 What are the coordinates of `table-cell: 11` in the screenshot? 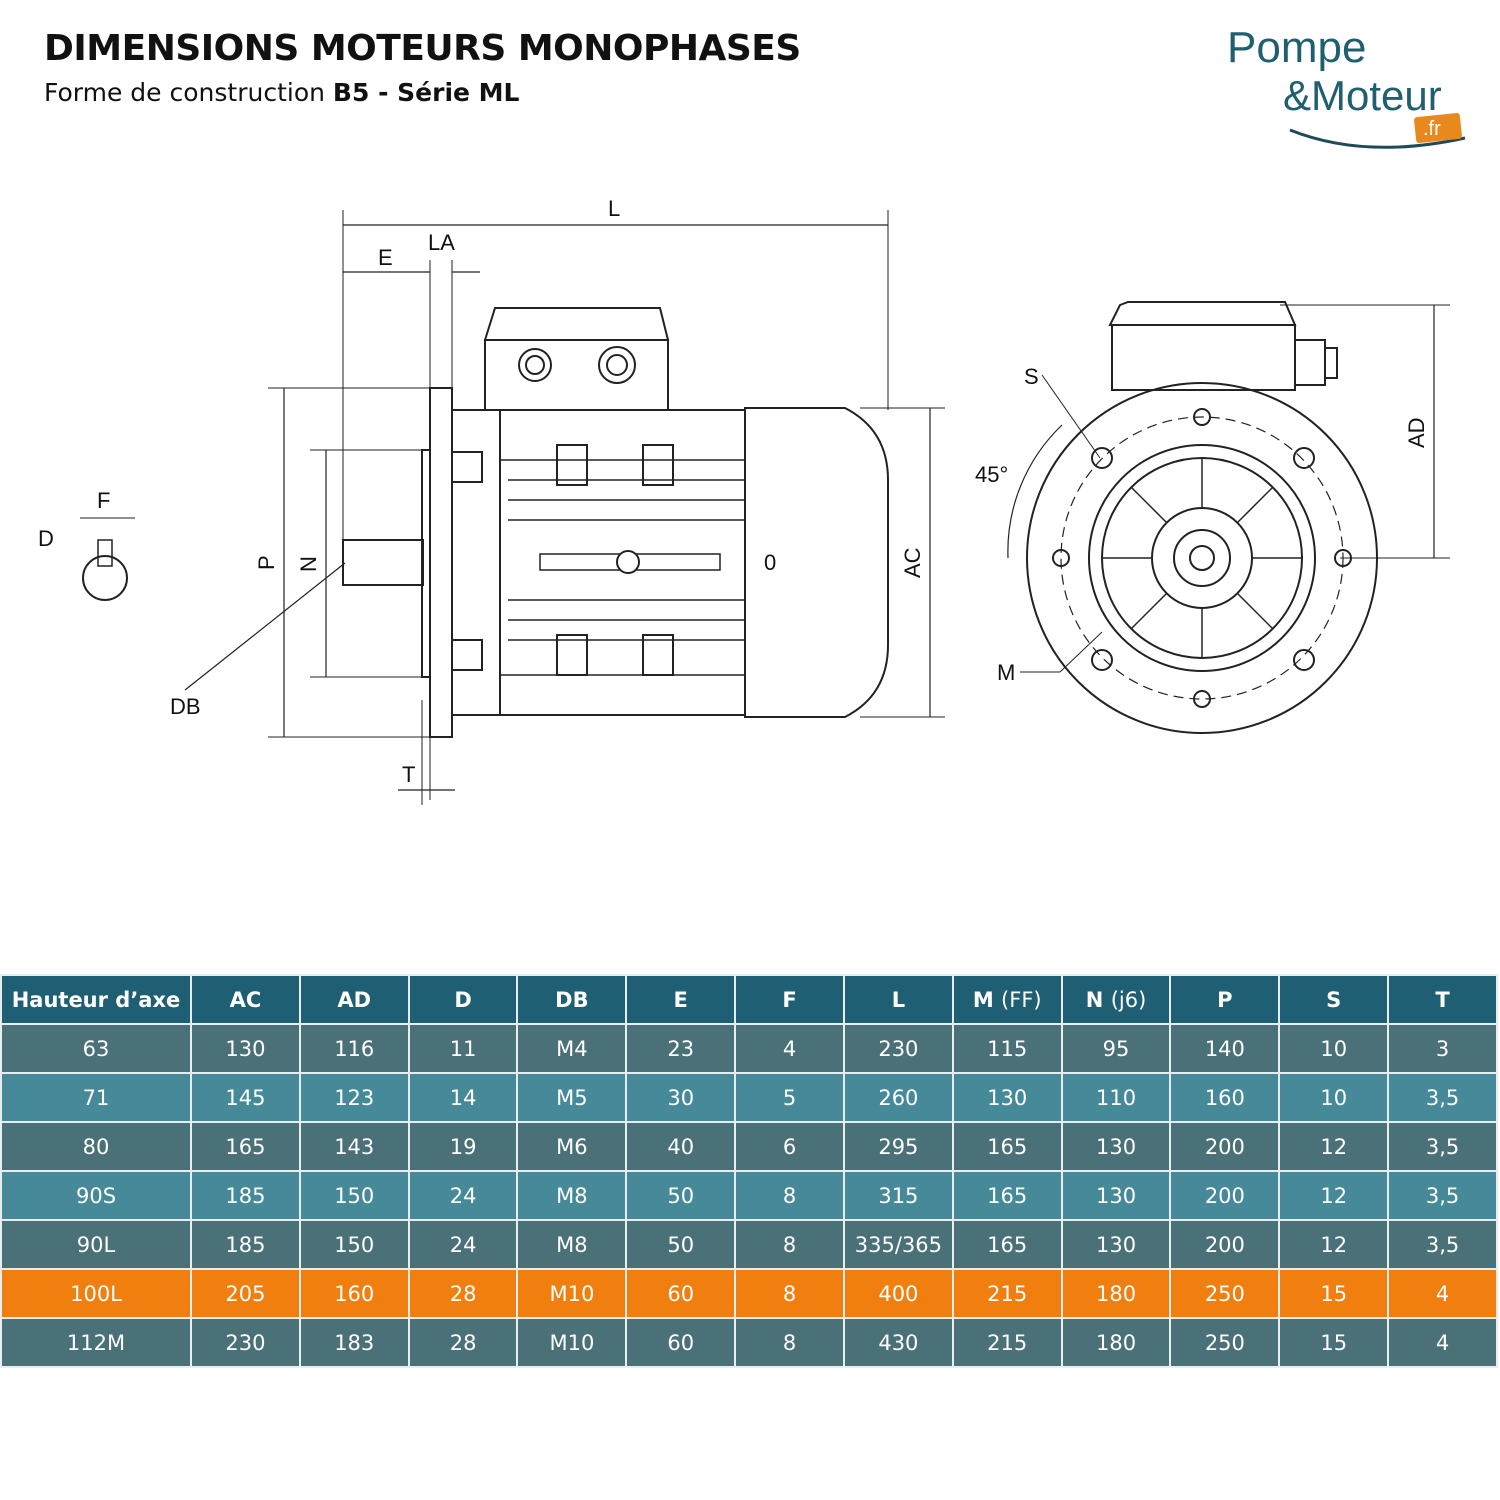 It's located at (463, 1048).